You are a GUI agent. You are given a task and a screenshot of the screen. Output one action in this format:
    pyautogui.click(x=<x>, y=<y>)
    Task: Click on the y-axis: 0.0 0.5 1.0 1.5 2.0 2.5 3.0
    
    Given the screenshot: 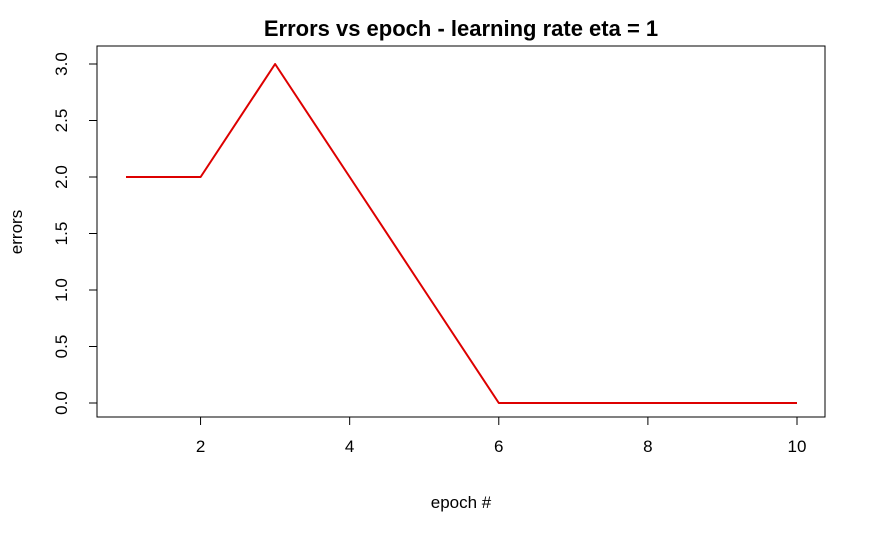 What is the action you would take?
    pyautogui.click(x=75, y=233)
    